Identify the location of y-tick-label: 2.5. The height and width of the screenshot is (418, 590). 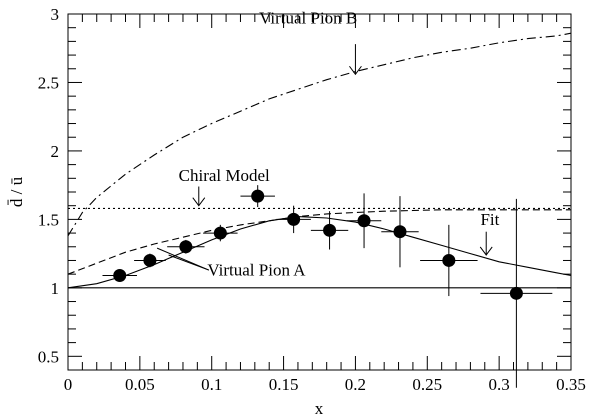
(48, 82).